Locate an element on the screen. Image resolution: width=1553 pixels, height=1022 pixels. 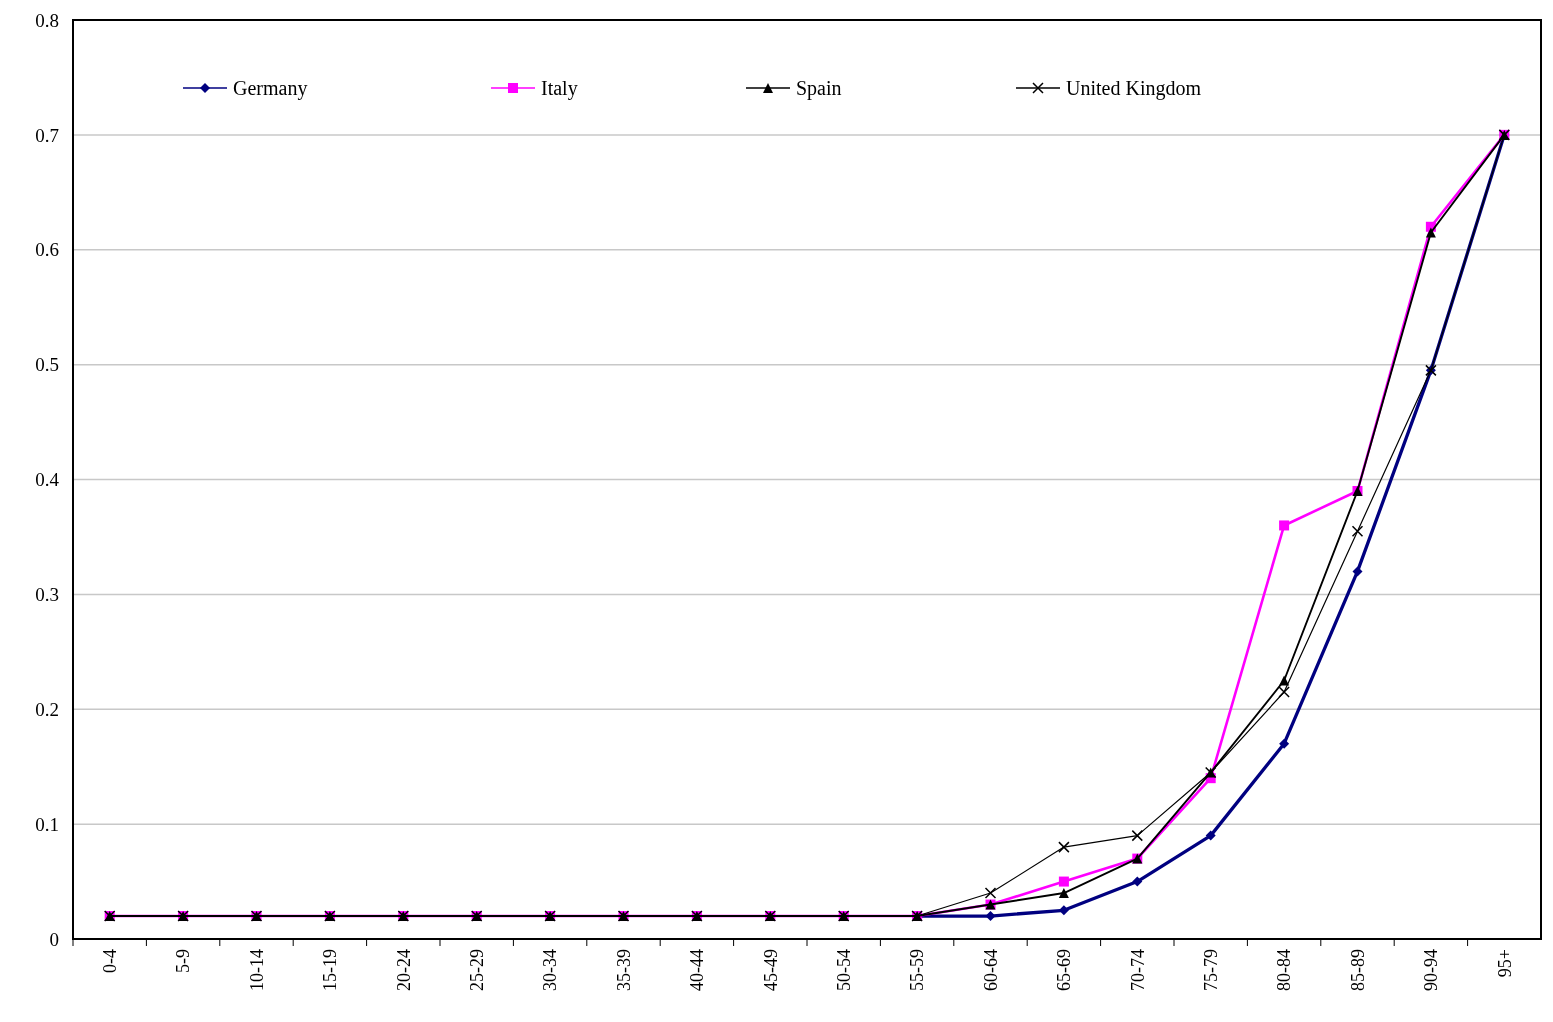
y-tick-label: 0.8 is located at coordinates (47, 20).